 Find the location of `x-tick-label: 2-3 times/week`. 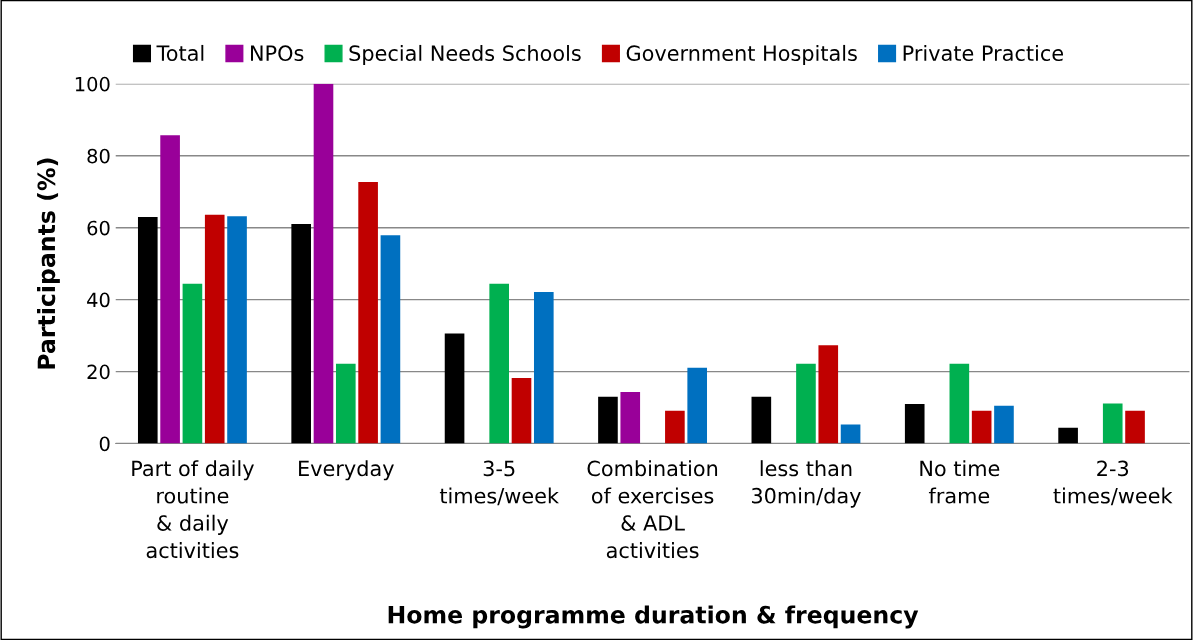

x-tick-label: 2-3 times/week is located at coordinates (1113, 483).